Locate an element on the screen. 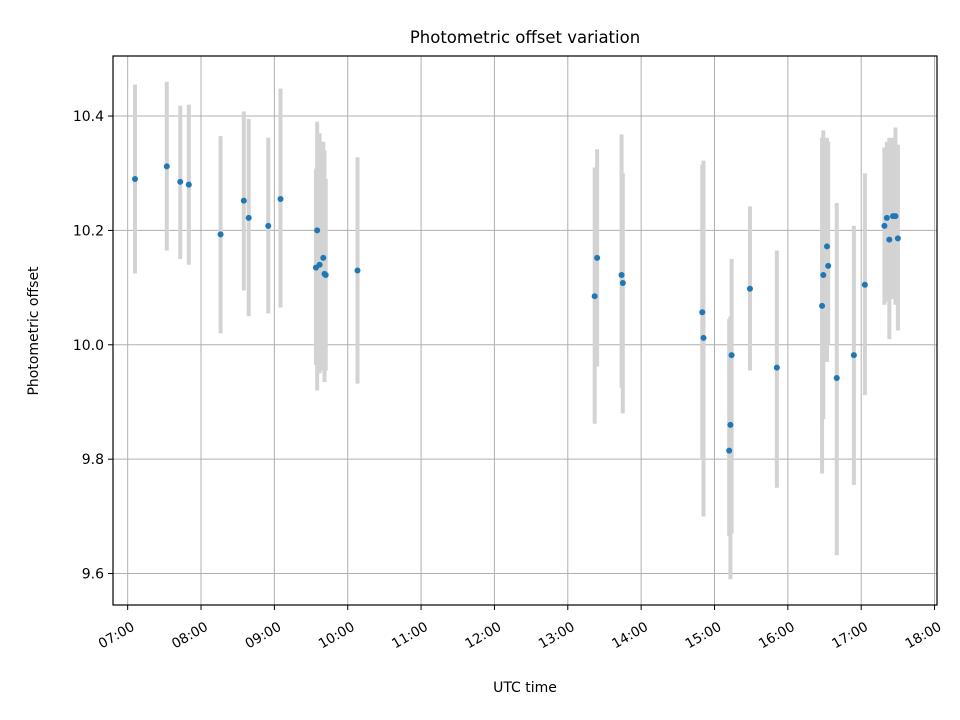 The image size is (960, 720). y-tick-label: 10.4 is located at coordinates (88, 117).